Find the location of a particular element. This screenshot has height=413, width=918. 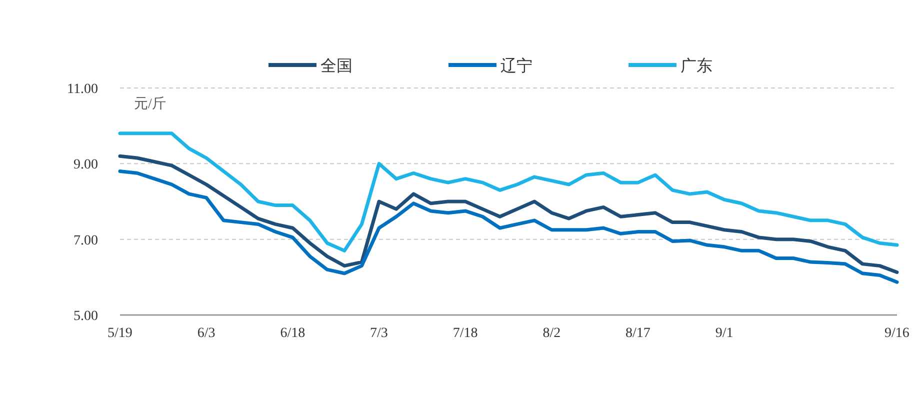

ylabel: 元/斤 is located at coordinates (150, 104).